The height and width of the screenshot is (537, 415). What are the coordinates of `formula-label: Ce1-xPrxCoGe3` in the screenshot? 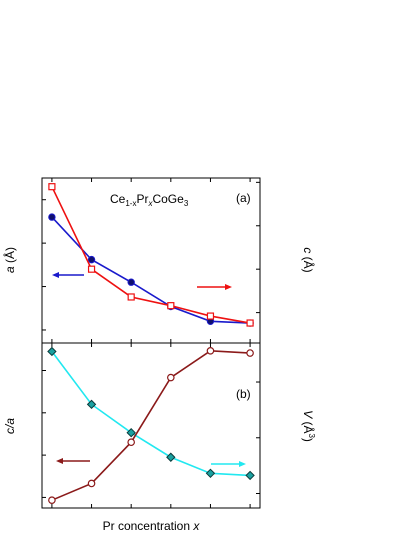 It's located at (149, 200).